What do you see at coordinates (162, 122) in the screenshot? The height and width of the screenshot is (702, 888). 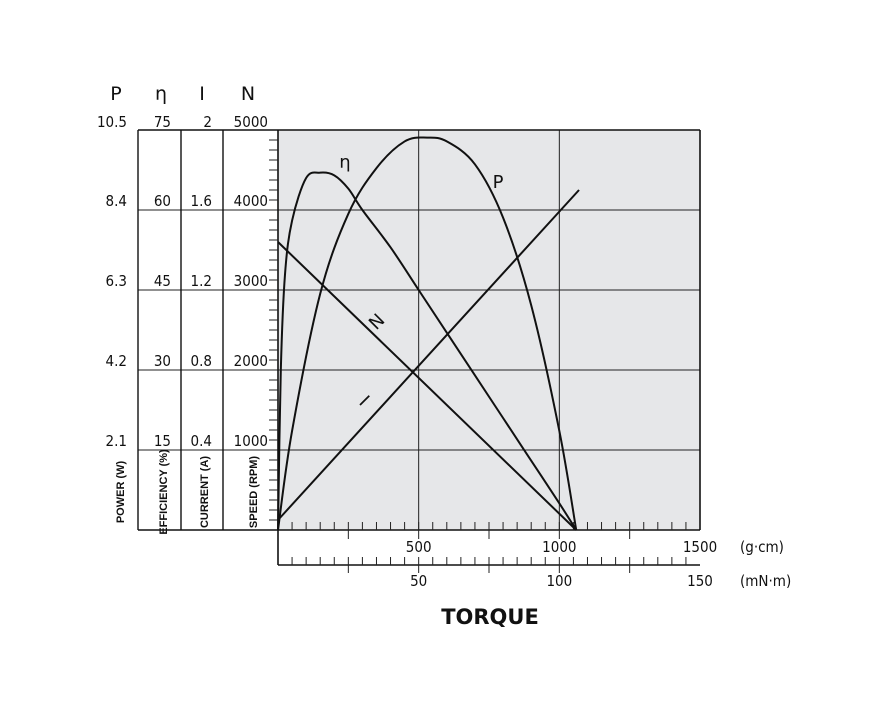 I see `y-axis-top-label: 75` at bounding box center [162, 122].